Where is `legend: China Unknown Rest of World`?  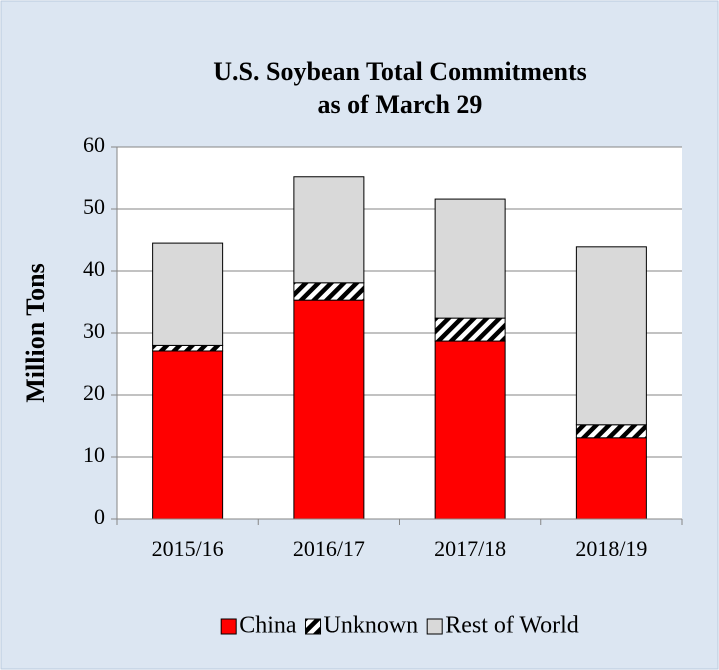 legend: China Unknown Rest of World is located at coordinates (399, 626).